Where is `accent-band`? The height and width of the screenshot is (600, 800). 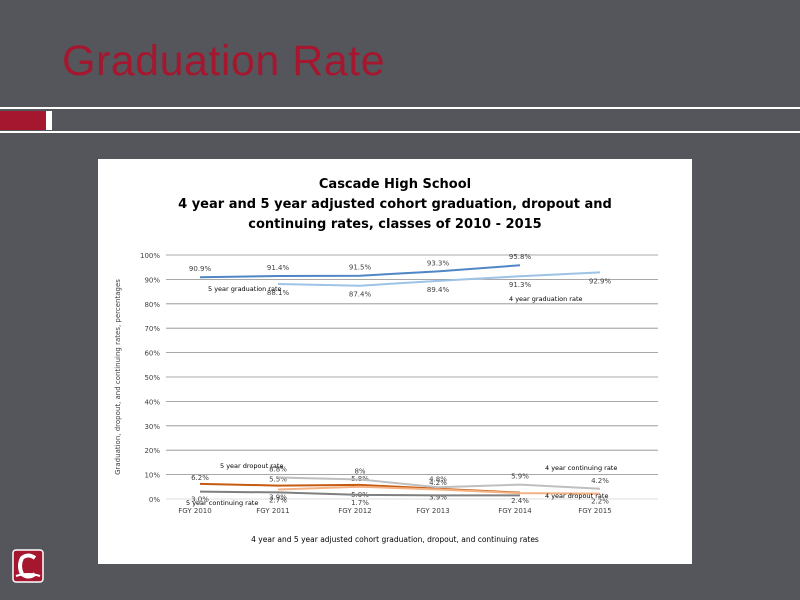
accent-band is located at coordinates (426, 120).